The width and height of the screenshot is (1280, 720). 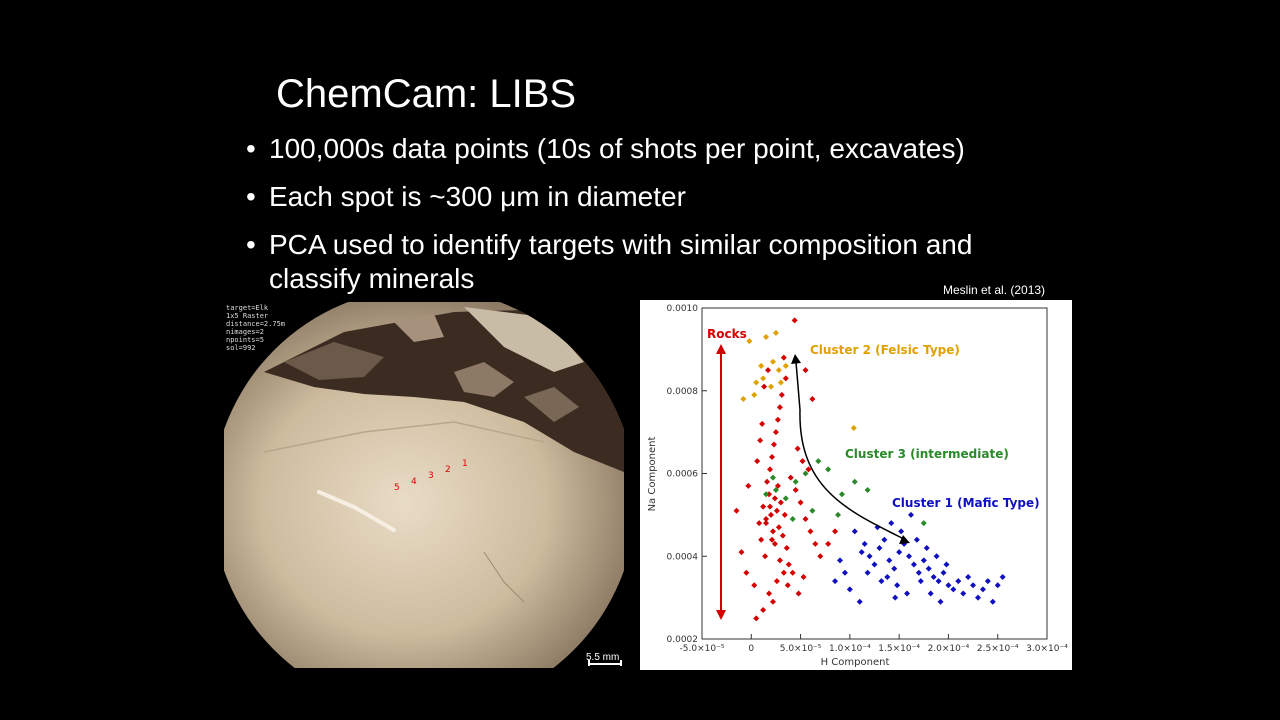 What do you see at coordinates (426, 94) in the screenshot?
I see `slide-title: ChemCam: LIBS` at bounding box center [426, 94].